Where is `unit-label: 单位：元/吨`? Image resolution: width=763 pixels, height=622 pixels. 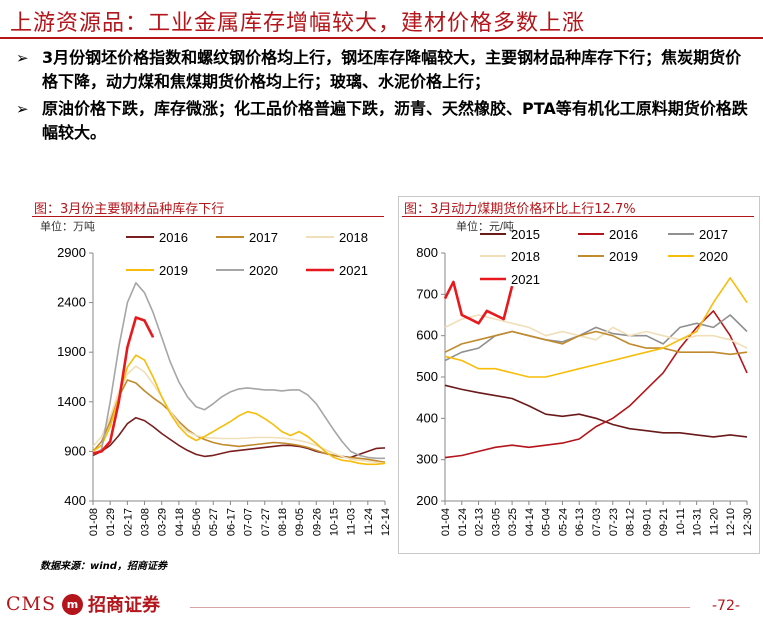
unit-label: 单位：元/吨 is located at coordinates (485, 226).